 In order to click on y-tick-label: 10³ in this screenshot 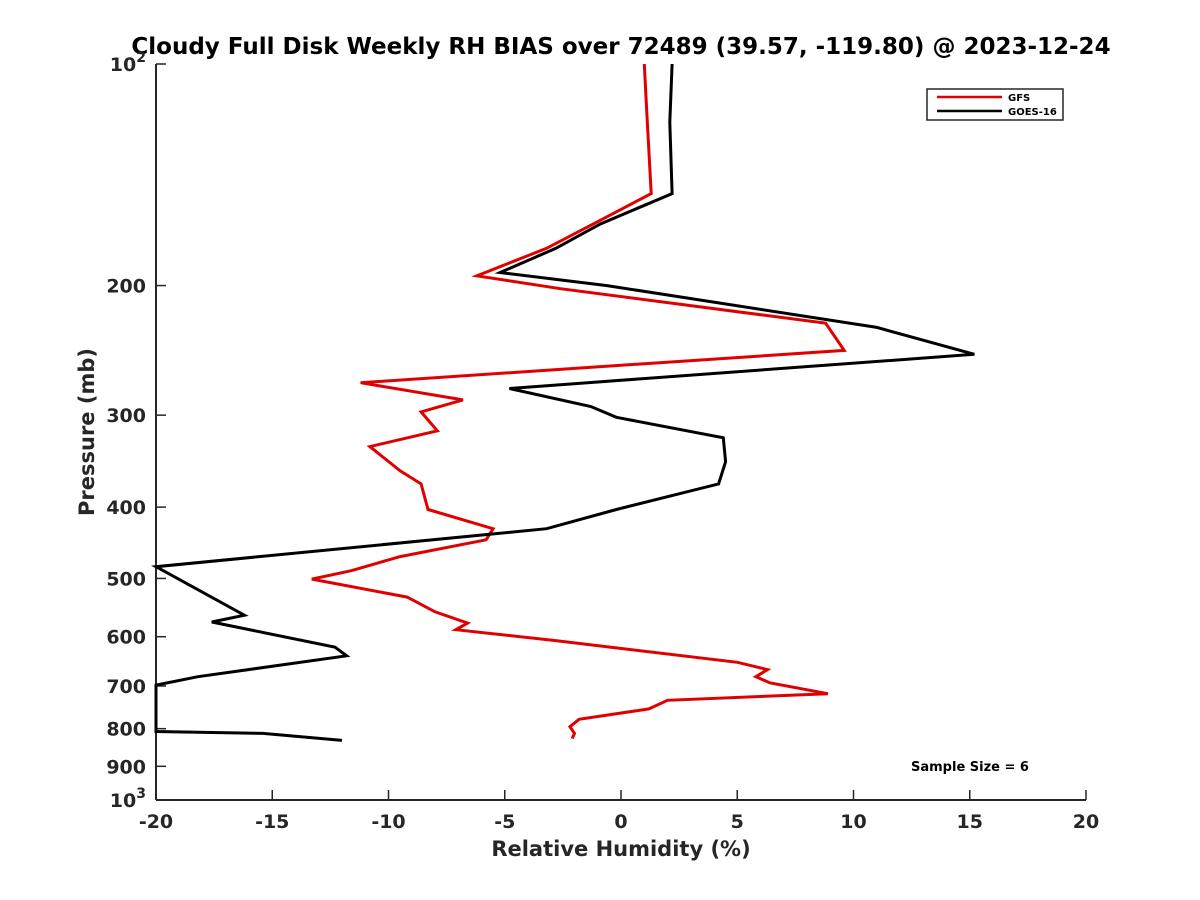, I will do `click(128, 799)`.